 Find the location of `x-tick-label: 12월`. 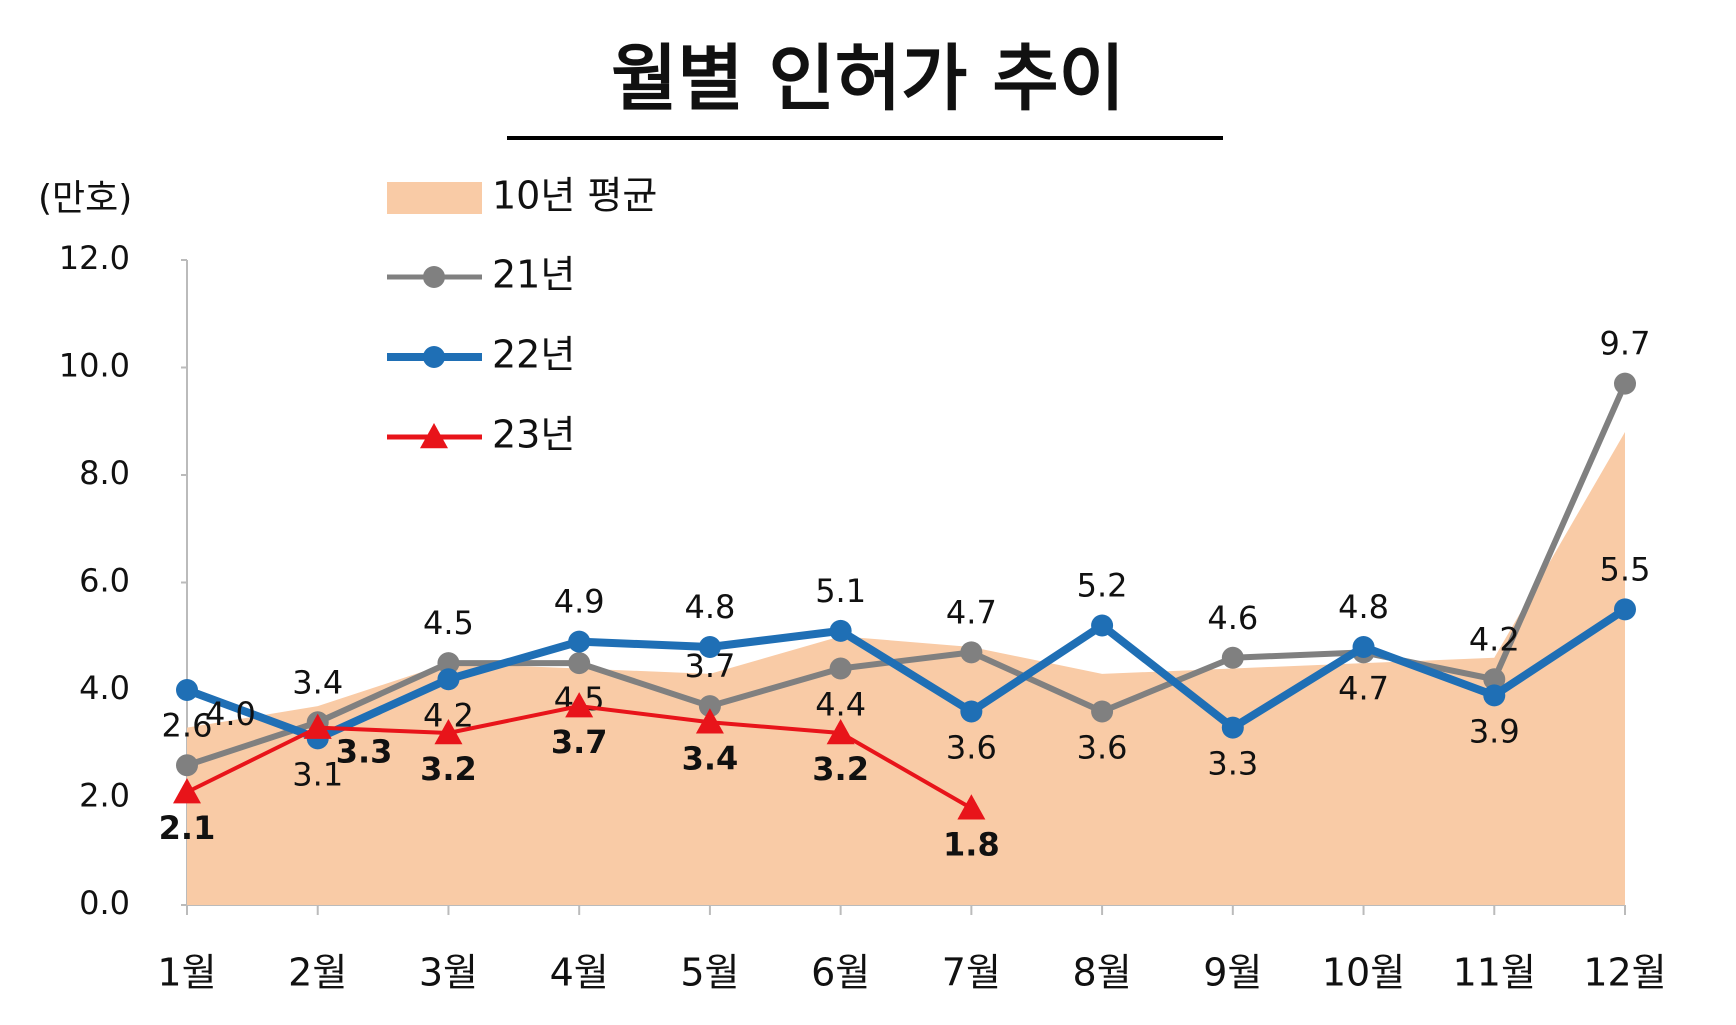

x-tick-label: 12월 is located at coordinates (1624, 973).